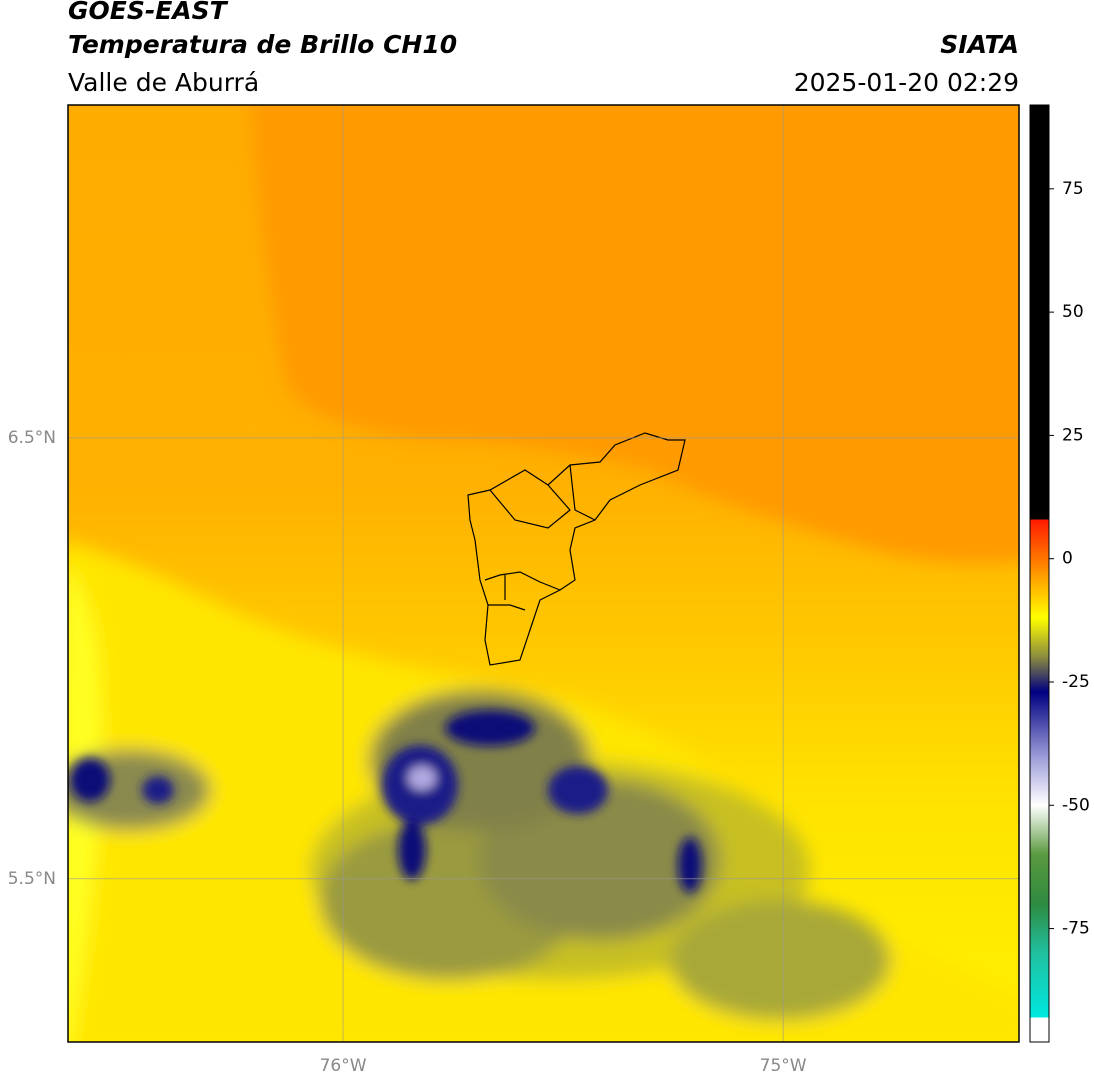  I want to click on colorbar-tick-label: -25, so click(1076, 682).